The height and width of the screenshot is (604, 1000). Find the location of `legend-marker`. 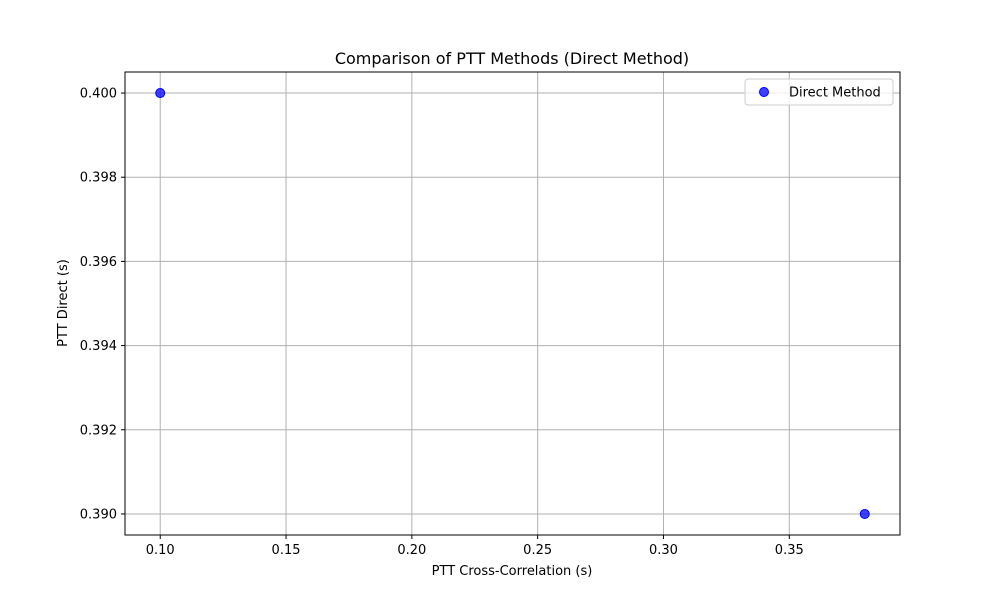

legend-marker is located at coordinates (764, 92).